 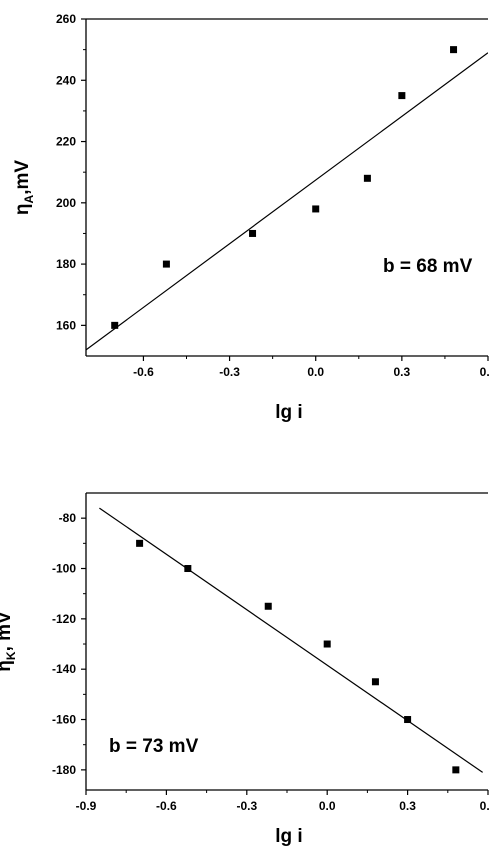 I want to click on y-tick-label: -120, so click(x=64, y=619).